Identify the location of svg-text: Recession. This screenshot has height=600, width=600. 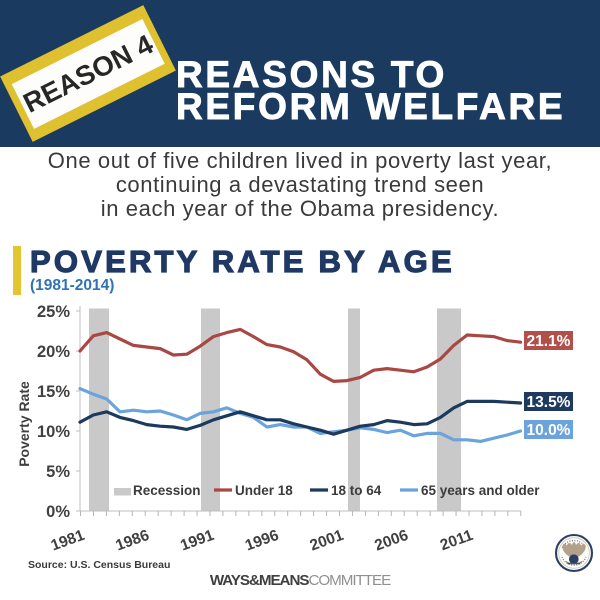
(167, 490).